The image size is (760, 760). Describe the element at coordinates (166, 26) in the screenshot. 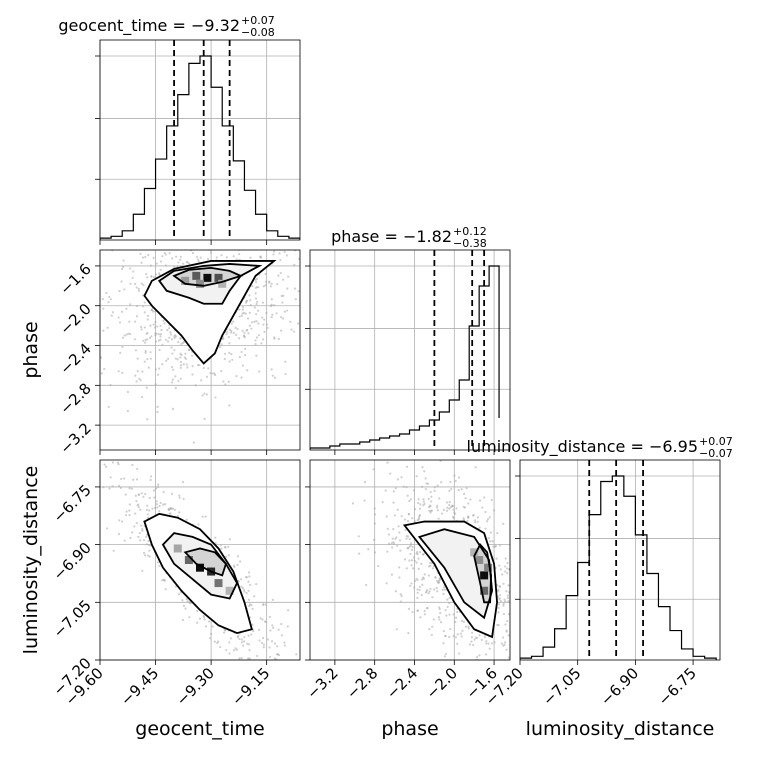

I see `panel-title-geocent_time: geocent_time = −9.32 +0.07−0.08` at that location.